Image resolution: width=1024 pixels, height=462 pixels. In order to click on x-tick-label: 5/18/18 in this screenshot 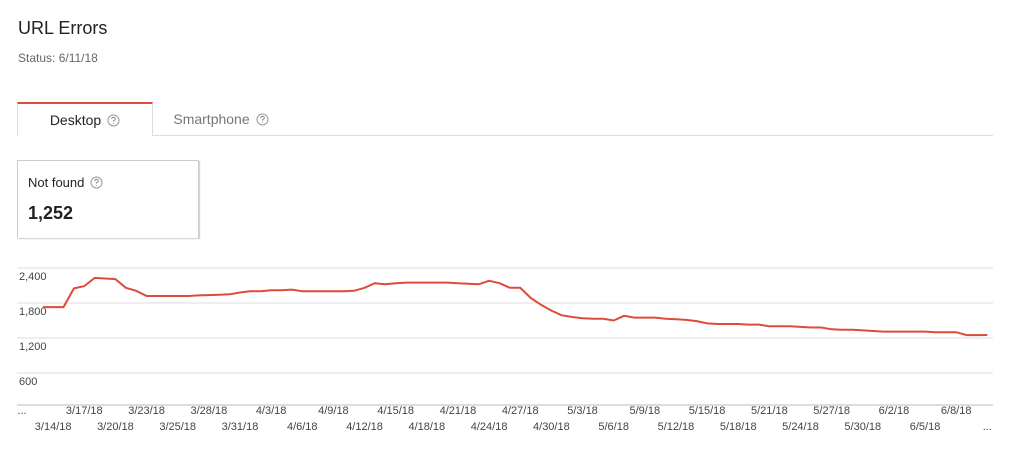, I will do `click(738, 427)`.